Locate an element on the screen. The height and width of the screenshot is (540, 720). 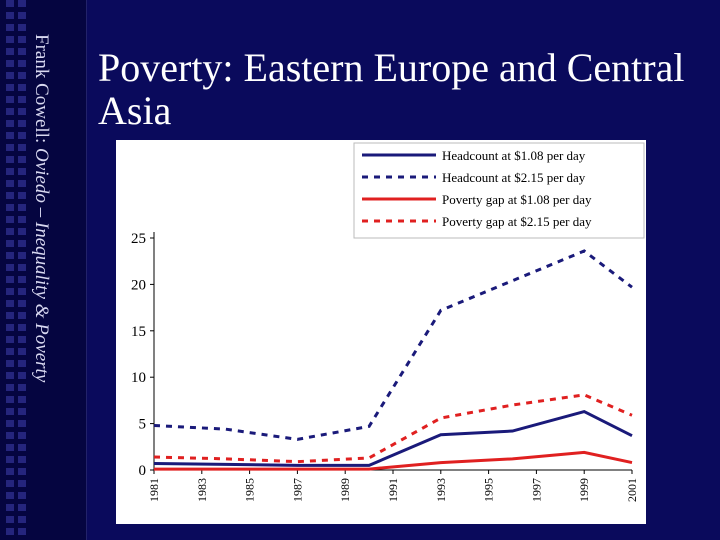
x-tick-label: 1981 is located at coordinates (154, 490).